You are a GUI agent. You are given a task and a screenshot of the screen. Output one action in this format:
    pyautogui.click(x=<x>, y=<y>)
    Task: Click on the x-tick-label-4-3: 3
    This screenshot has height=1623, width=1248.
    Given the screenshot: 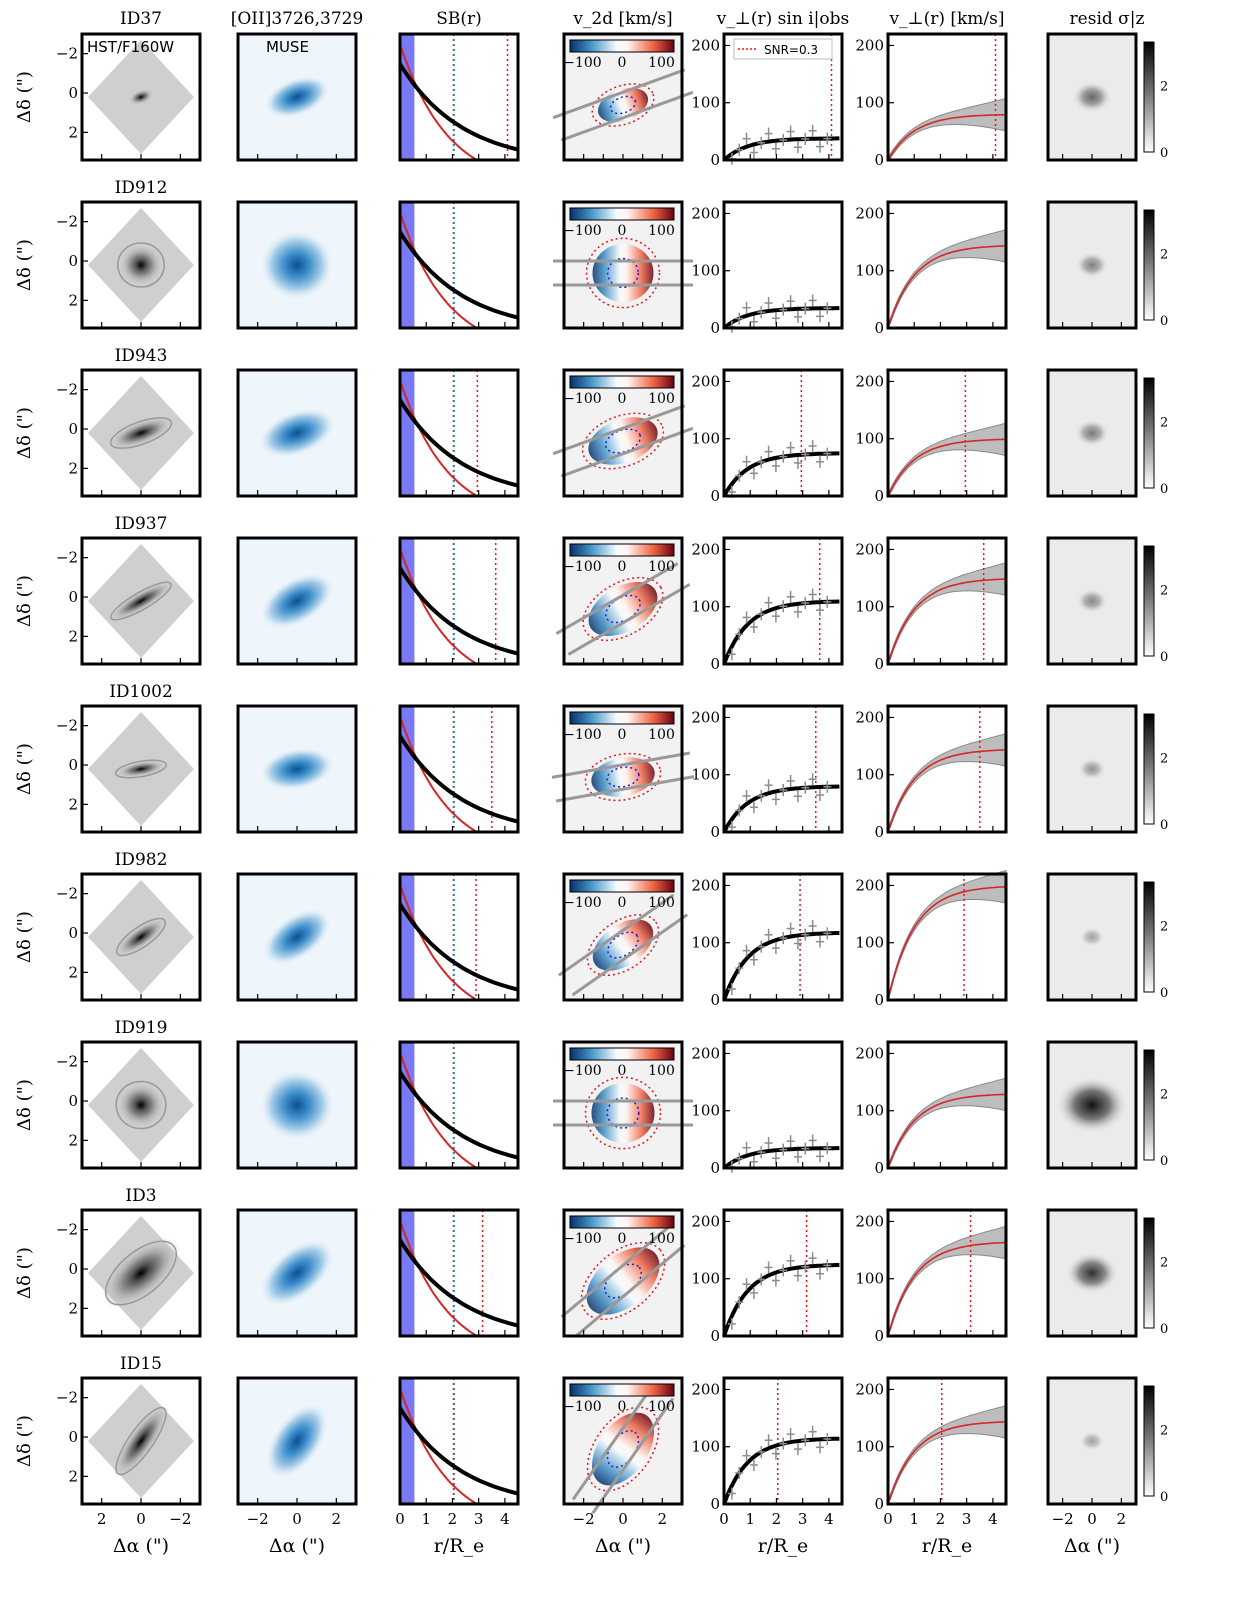 What is the action you would take?
    pyautogui.click(x=803, y=1519)
    